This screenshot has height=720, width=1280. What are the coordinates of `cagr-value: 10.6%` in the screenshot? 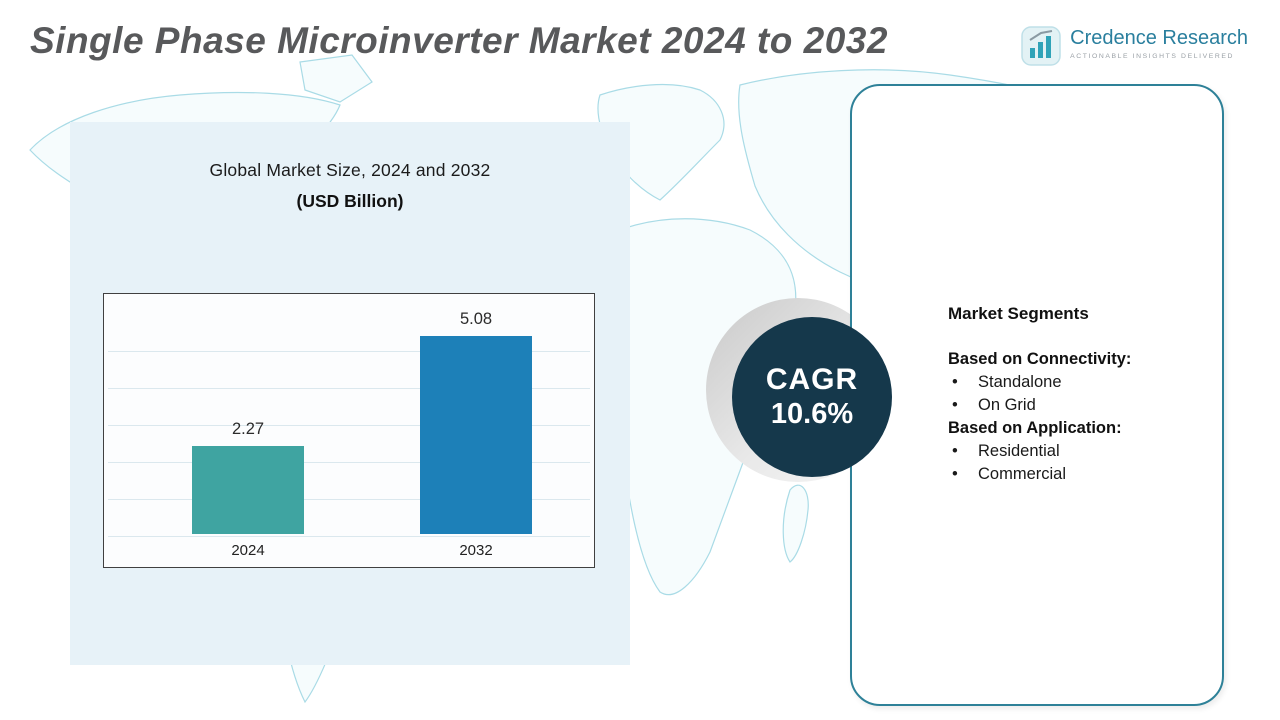 It's located at (812, 414).